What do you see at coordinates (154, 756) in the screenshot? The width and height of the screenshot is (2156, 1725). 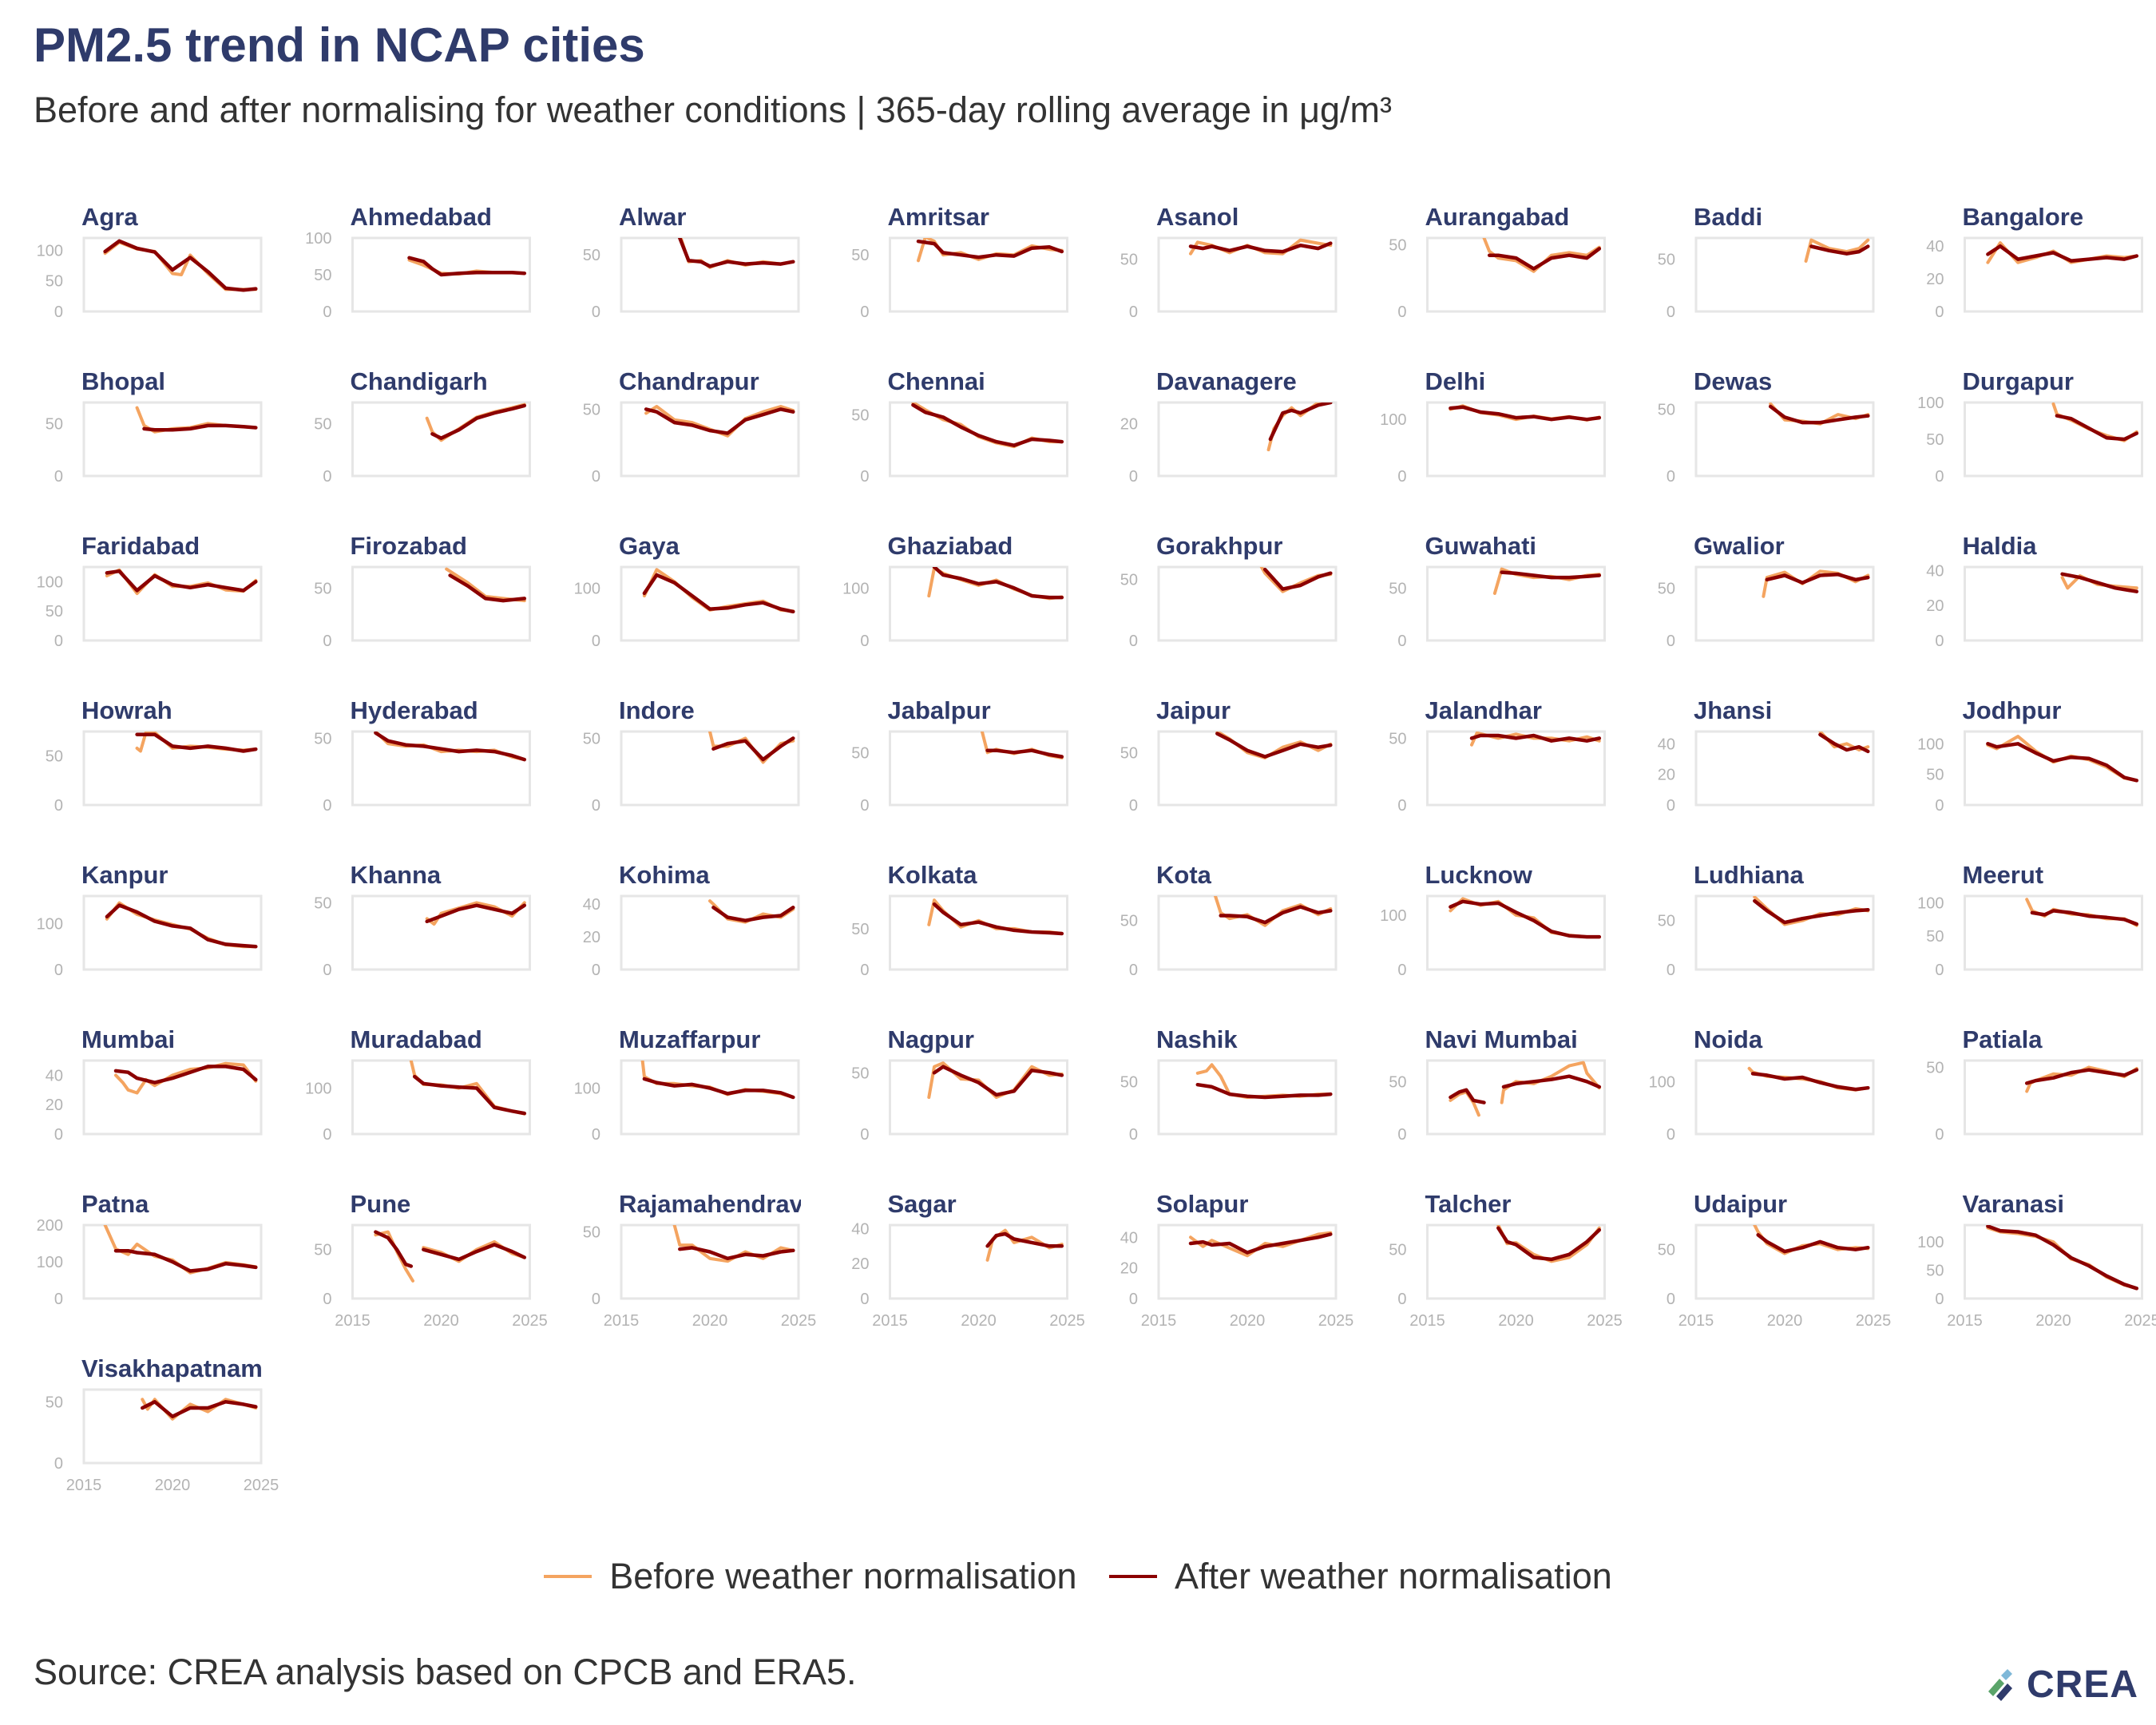 I see `panel-howrah: Howrah 0 50` at bounding box center [154, 756].